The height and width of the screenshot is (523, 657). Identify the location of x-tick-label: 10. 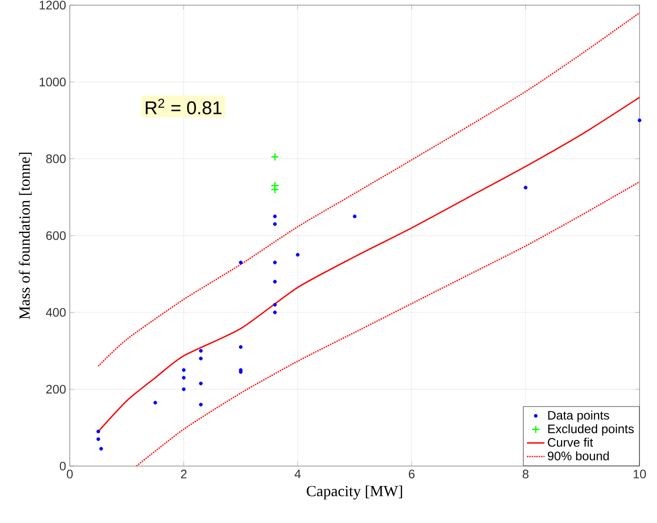
(640, 474).